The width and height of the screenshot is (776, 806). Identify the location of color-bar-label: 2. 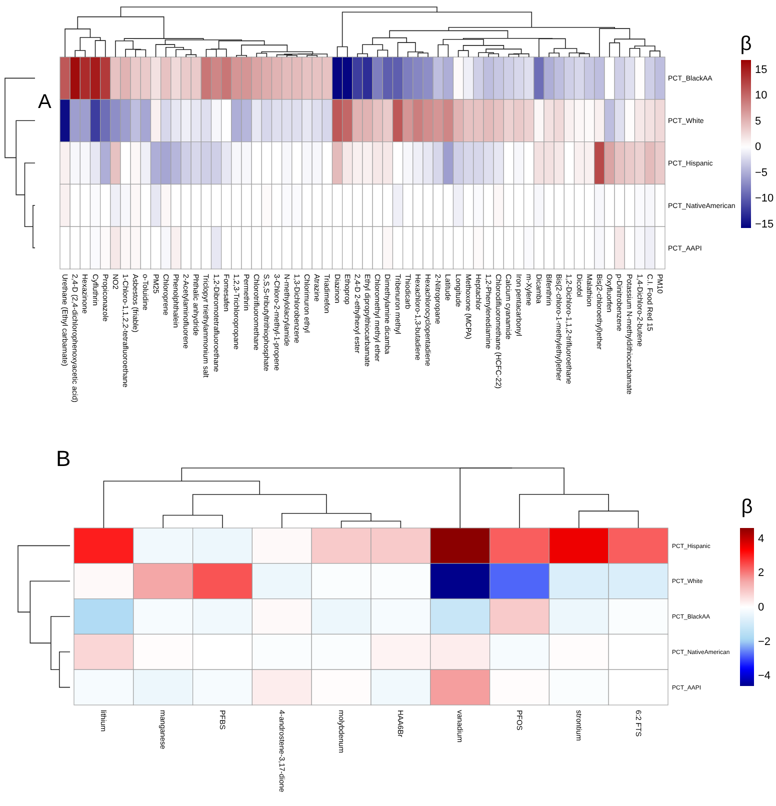
(761, 573).